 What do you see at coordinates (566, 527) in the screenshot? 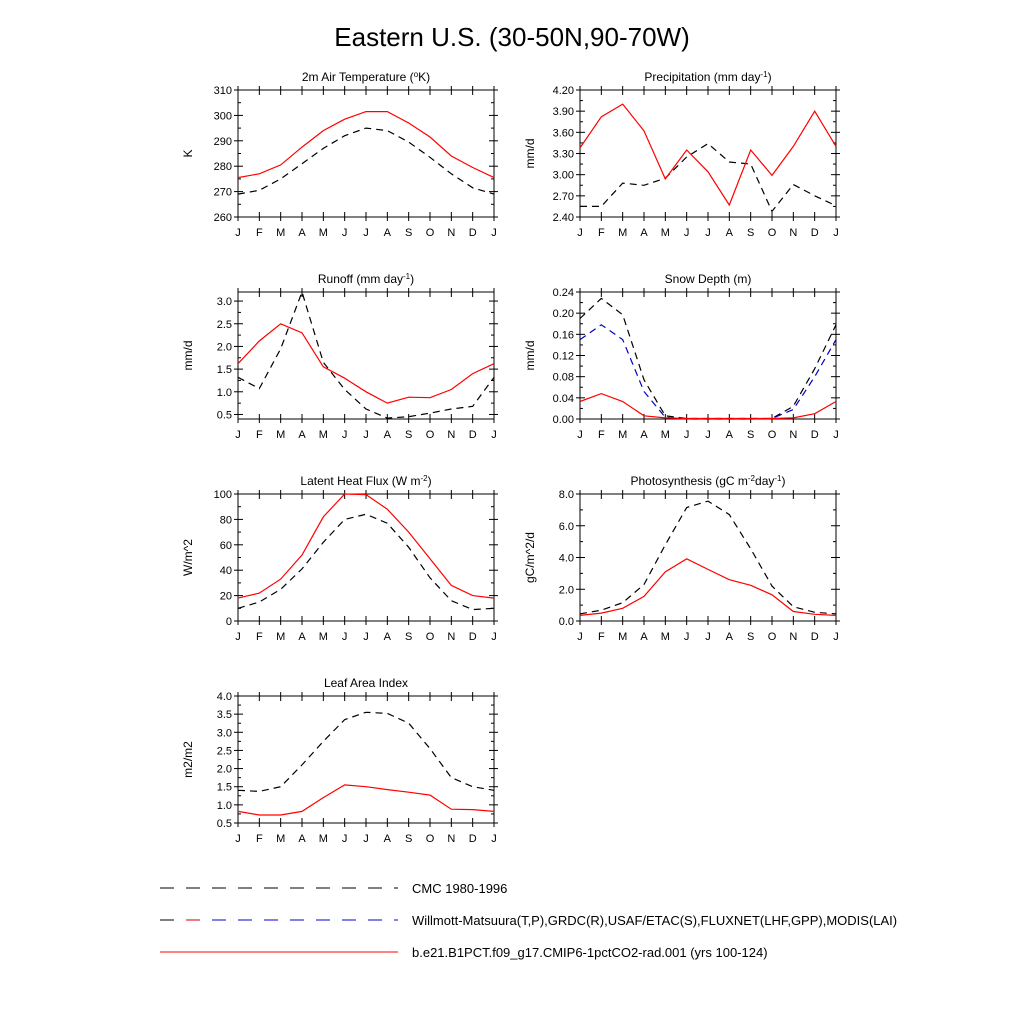
I see `y-tick-label: 6.0` at bounding box center [566, 527].